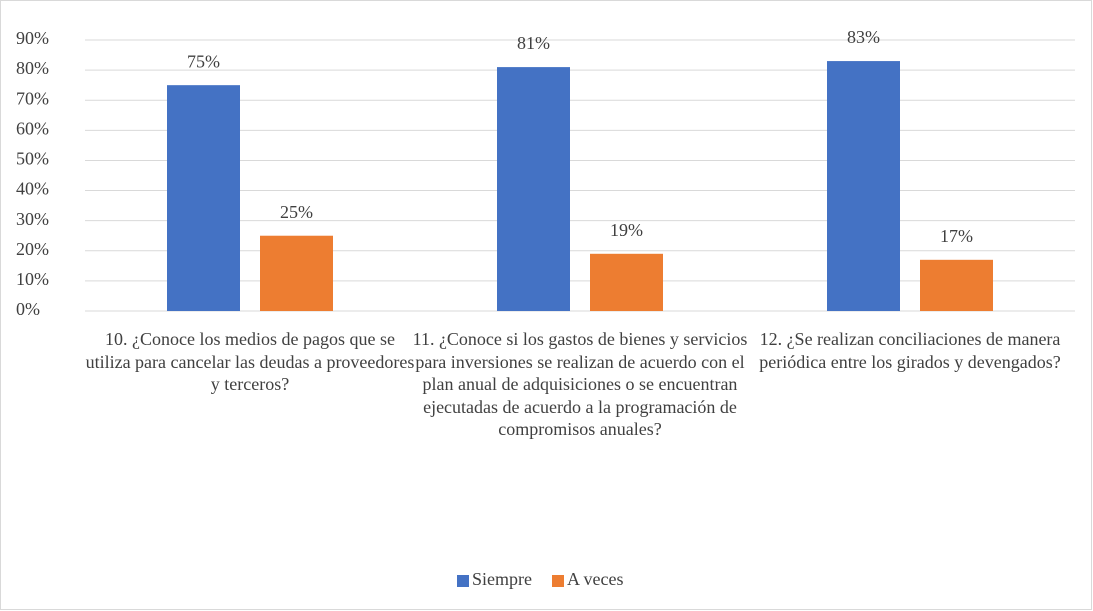 The height and width of the screenshot is (611, 1093). Describe the element at coordinates (28, 309) in the screenshot. I see `y-tick-label: 0%` at that location.